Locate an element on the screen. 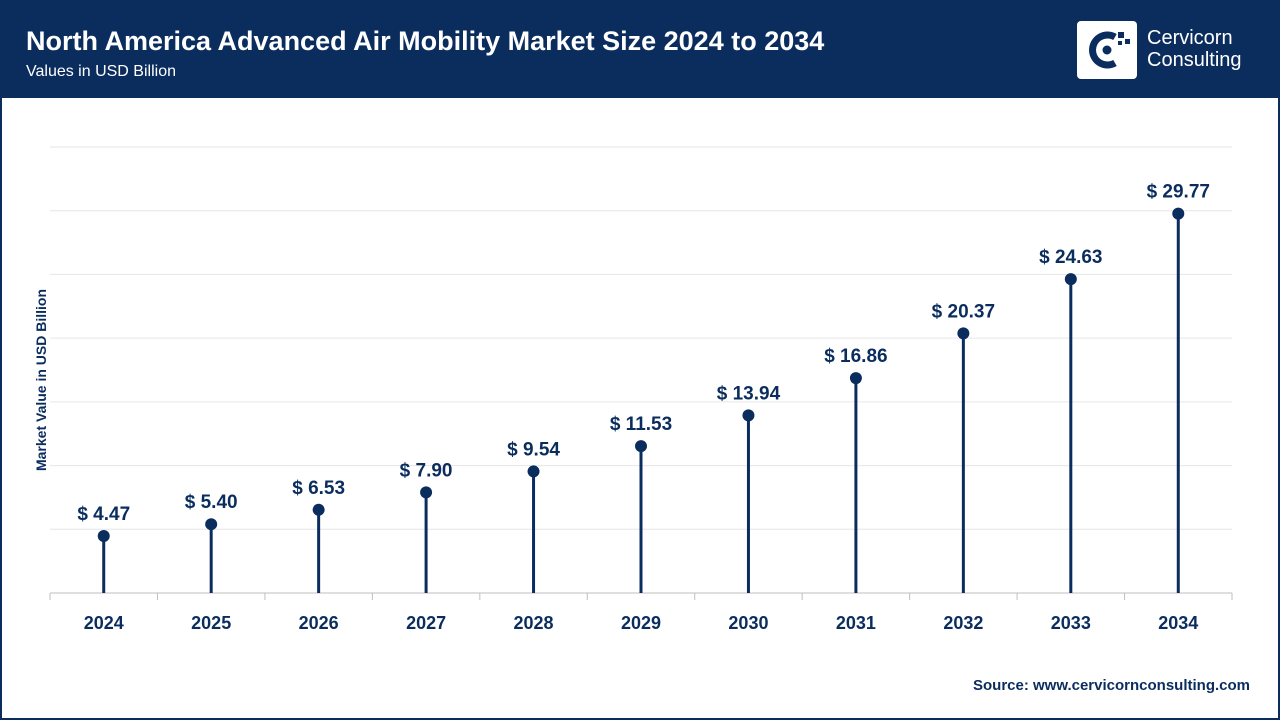  data-label: $ 9.54 is located at coordinates (533, 449).